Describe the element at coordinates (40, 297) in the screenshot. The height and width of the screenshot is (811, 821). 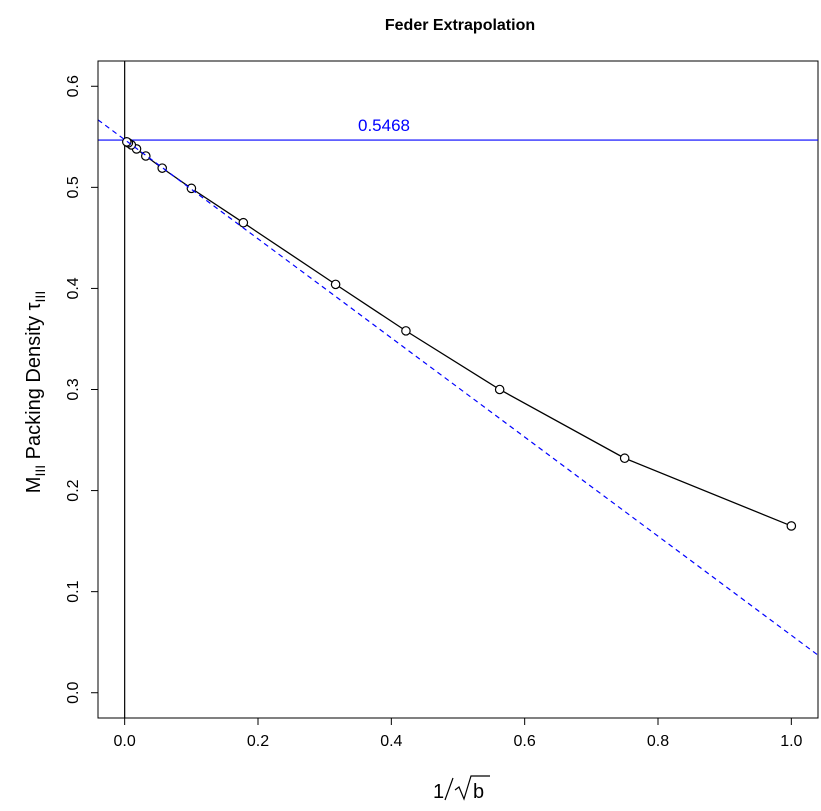
I see `y-label-greek-sub: III` at that location.